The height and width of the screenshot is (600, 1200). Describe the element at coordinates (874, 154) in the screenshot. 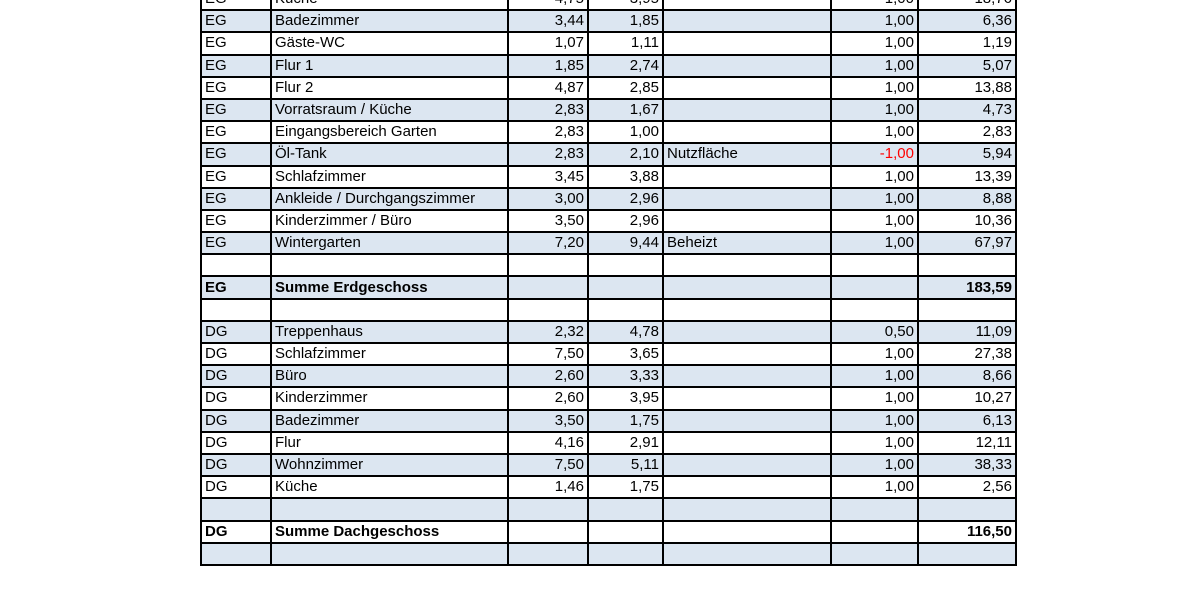

I see `table-cell: -1,00` at that location.